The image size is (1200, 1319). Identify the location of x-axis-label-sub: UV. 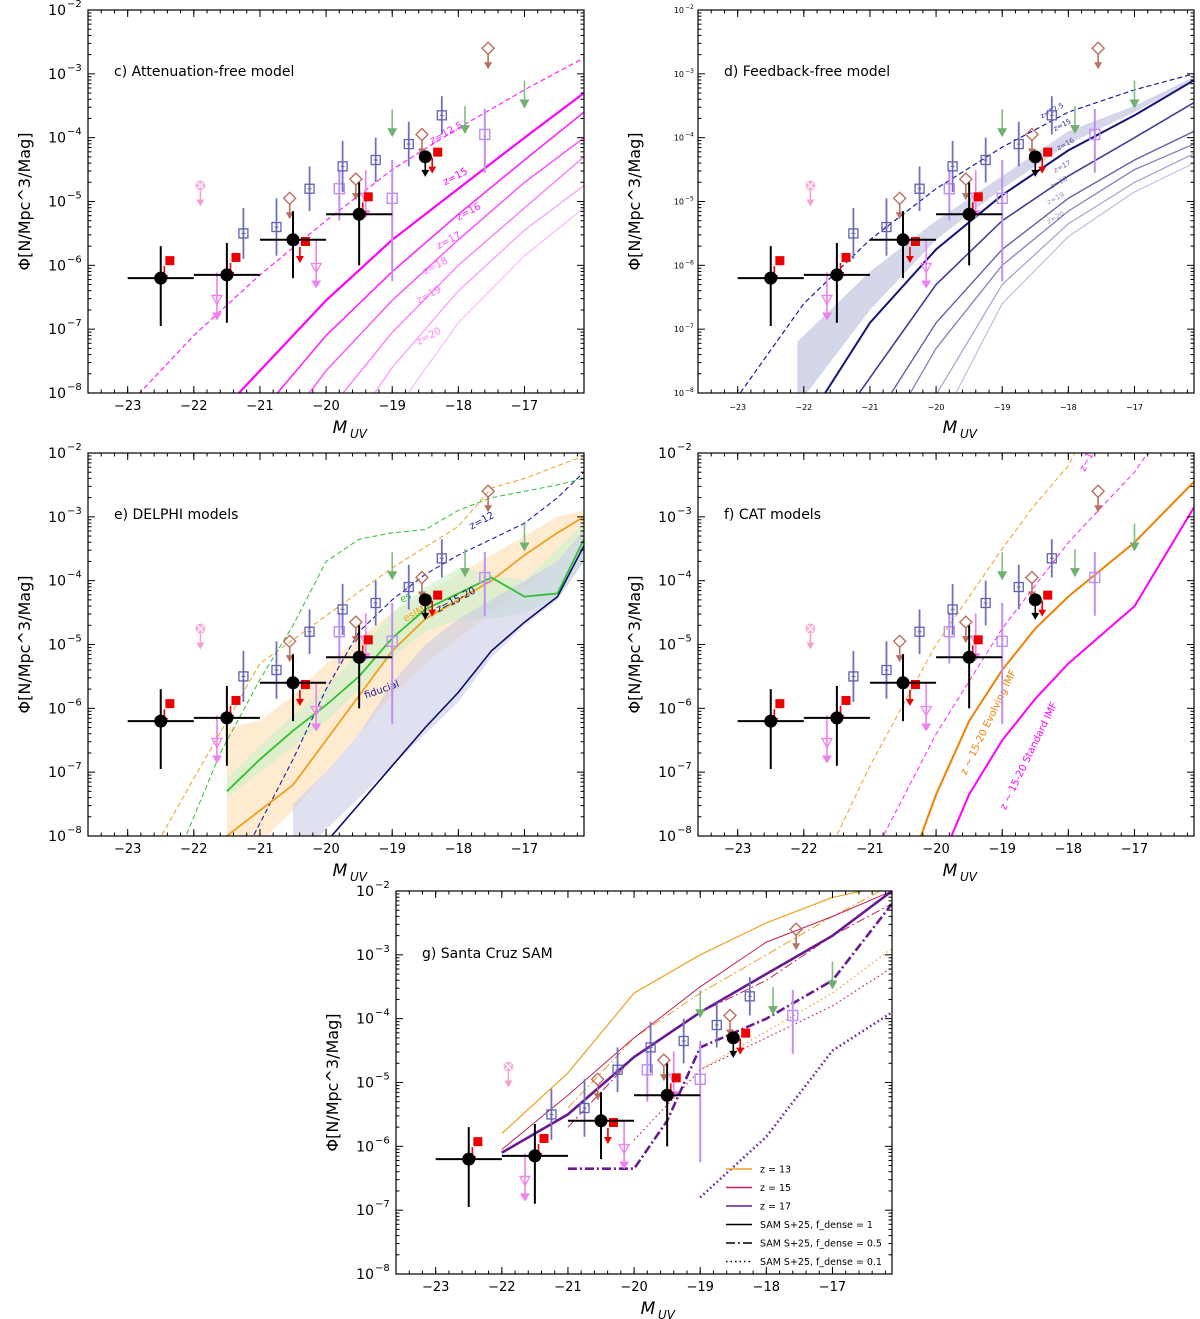
(969, 877).